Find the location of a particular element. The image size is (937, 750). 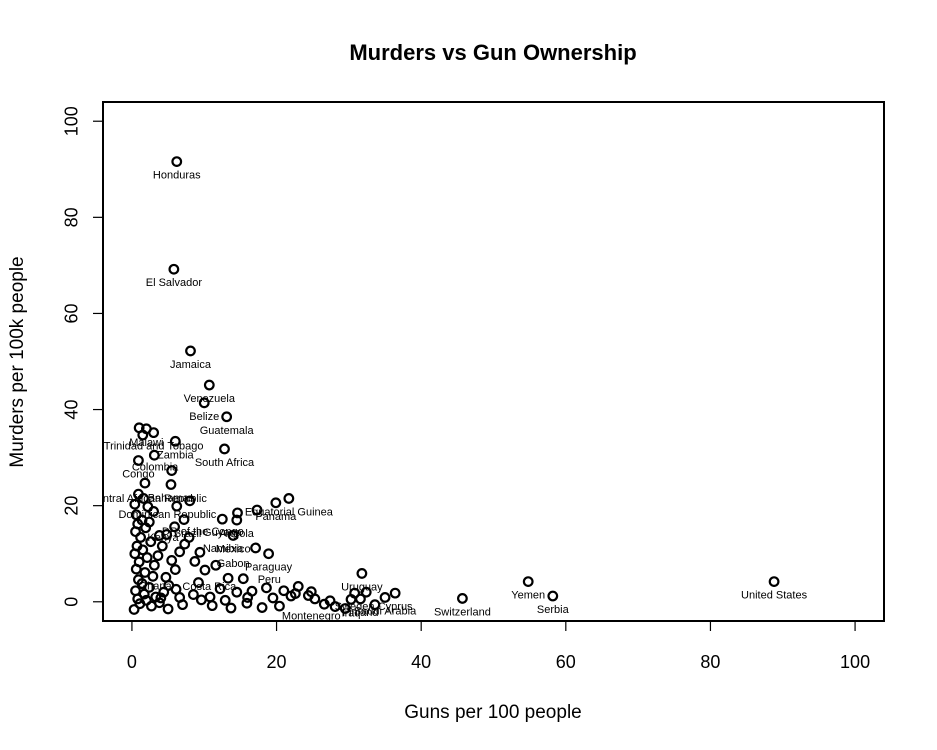

point-label: Gabon is located at coordinates (233, 564).